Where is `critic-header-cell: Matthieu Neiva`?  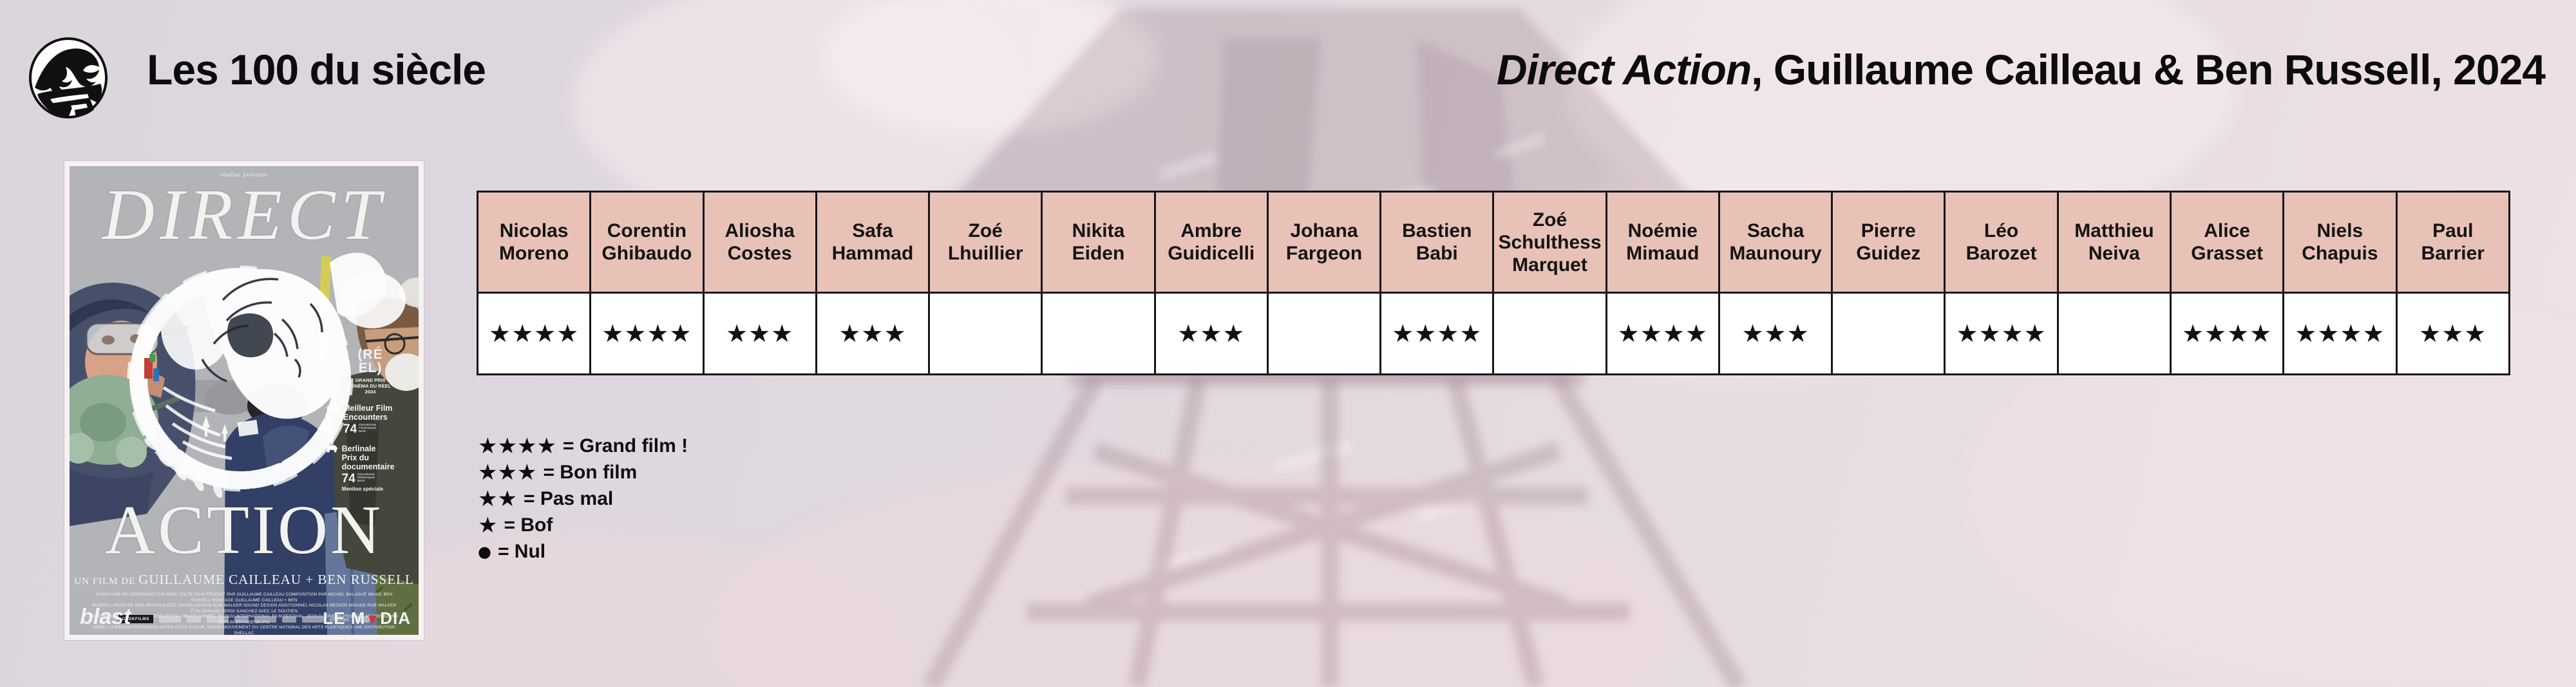 critic-header-cell: Matthieu Neiva is located at coordinates (2114, 242).